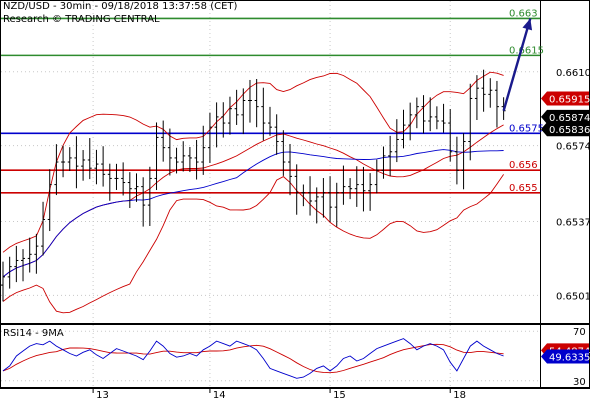  Describe the element at coordinates (81, 19) in the screenshot. I see `chart-header-source: Research © TRADING CENTRAL` at that location.